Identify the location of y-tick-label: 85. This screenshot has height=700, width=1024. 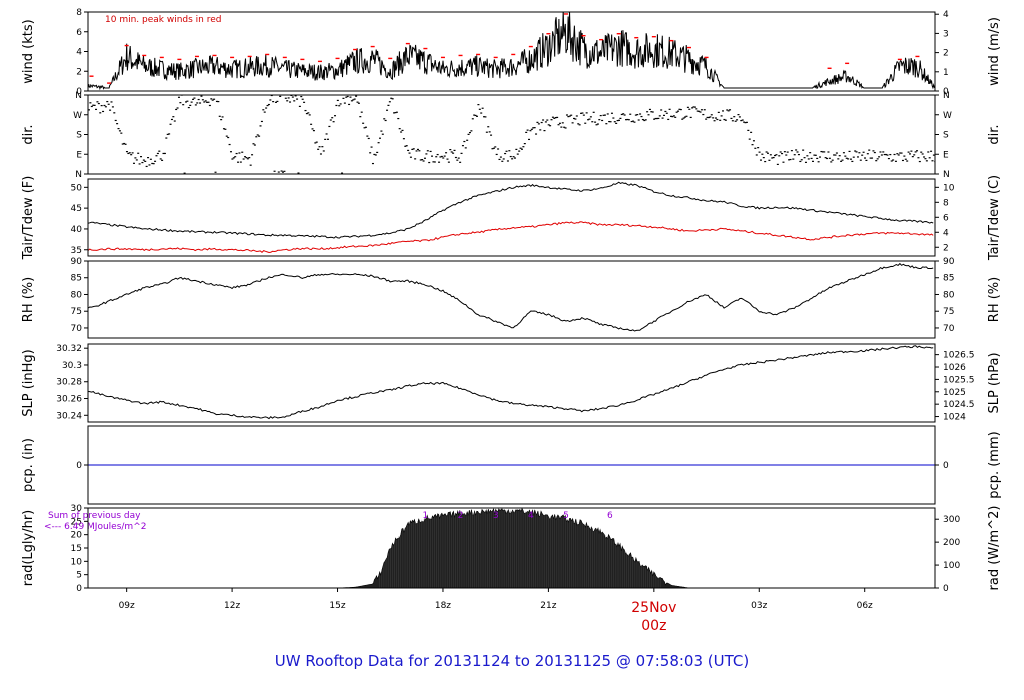
(76, 279).